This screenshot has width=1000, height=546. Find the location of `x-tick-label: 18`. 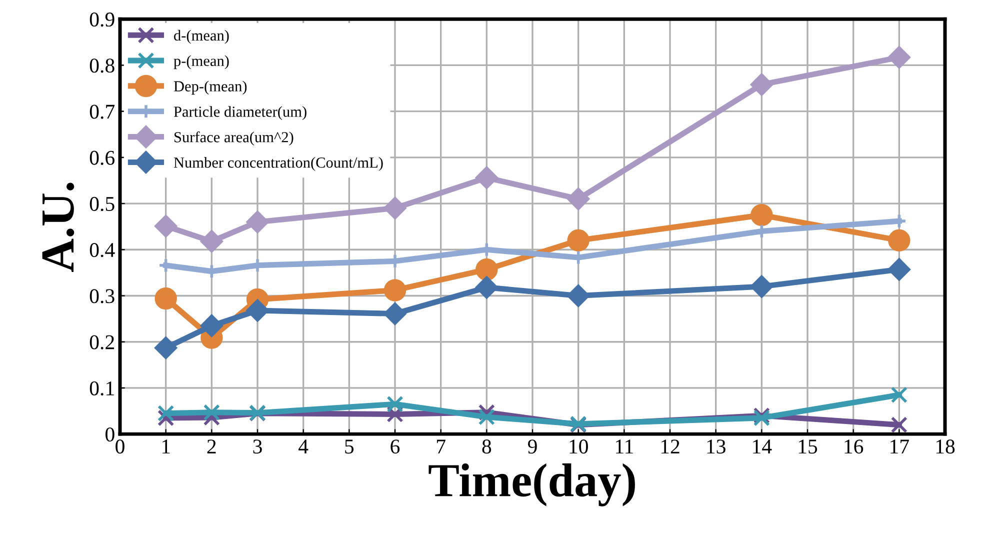

x-tick-label: 18 is located at coordinates (945, 447).